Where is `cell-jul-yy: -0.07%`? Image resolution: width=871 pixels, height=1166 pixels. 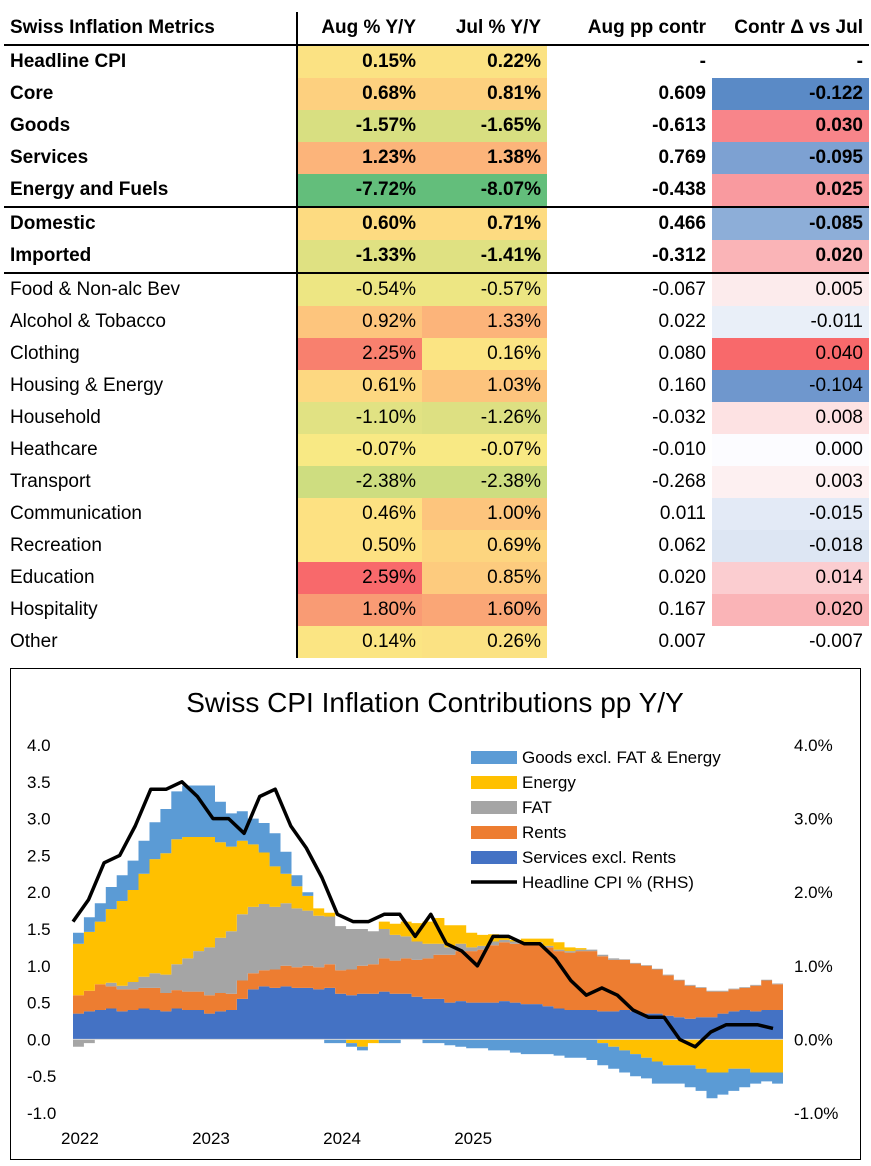
cell-jul-yy: -0.07% is located at coordinates (484, 450).